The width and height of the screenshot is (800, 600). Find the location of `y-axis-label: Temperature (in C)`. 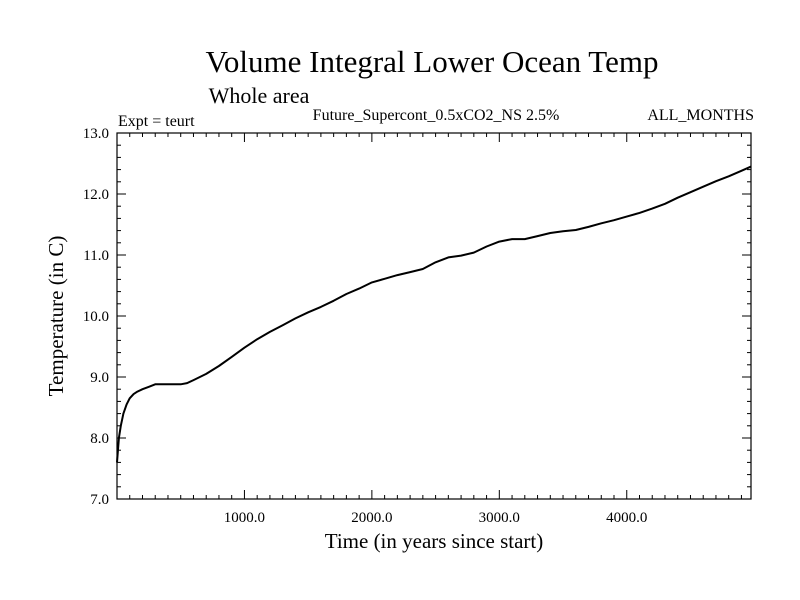

y-axis-label: Temperature (in C) is located at coordinates (56, 316).